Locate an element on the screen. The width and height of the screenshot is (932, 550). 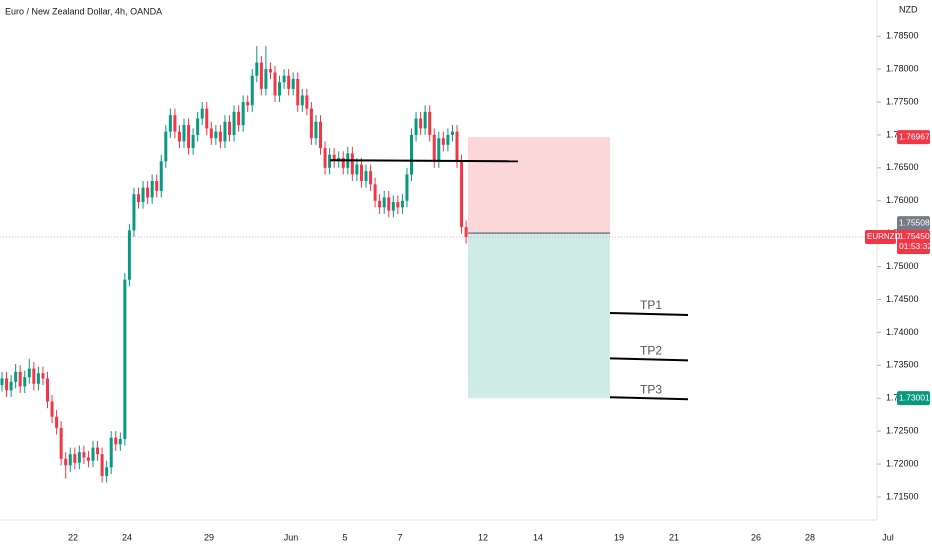
x-tick-label: 7 is located at coordinates (399, 537).